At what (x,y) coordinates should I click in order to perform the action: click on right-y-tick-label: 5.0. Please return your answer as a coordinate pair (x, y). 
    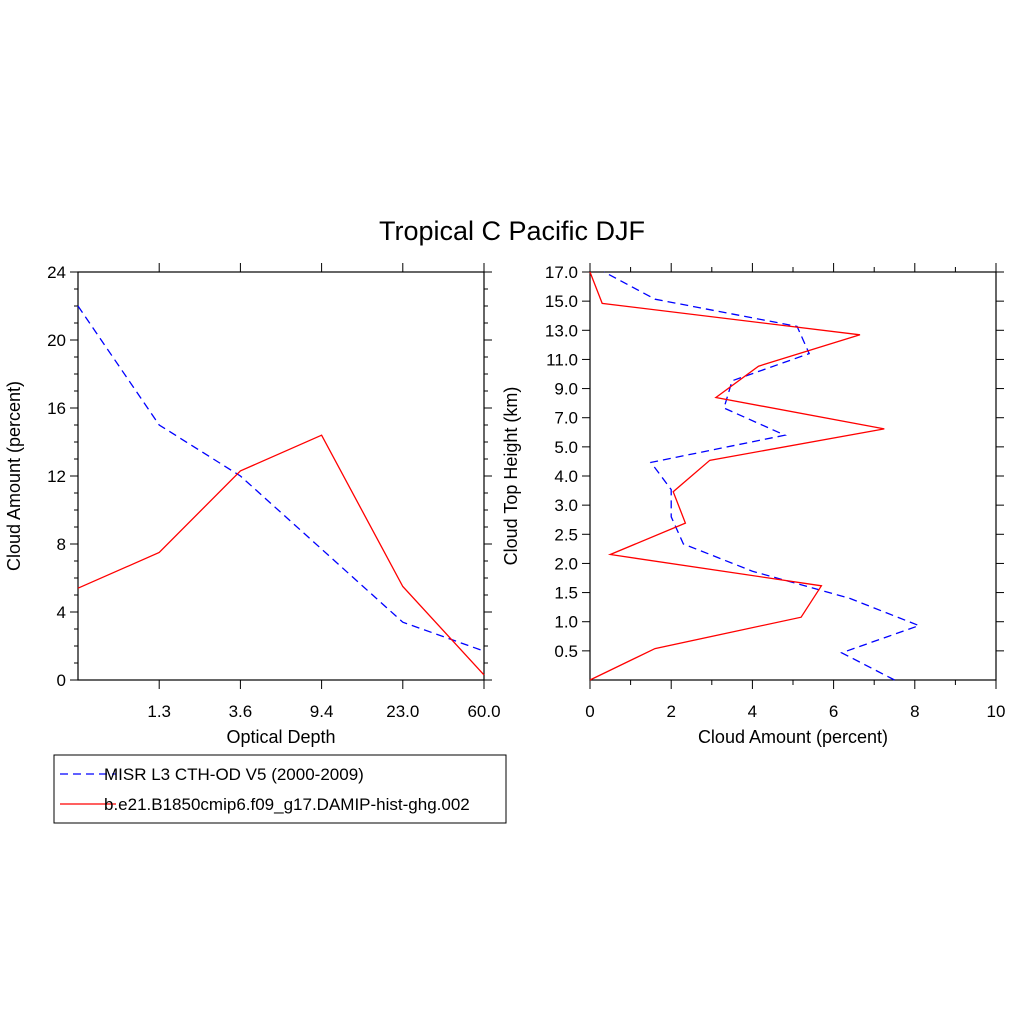
    Looking at the image, I should click on (566, 447).